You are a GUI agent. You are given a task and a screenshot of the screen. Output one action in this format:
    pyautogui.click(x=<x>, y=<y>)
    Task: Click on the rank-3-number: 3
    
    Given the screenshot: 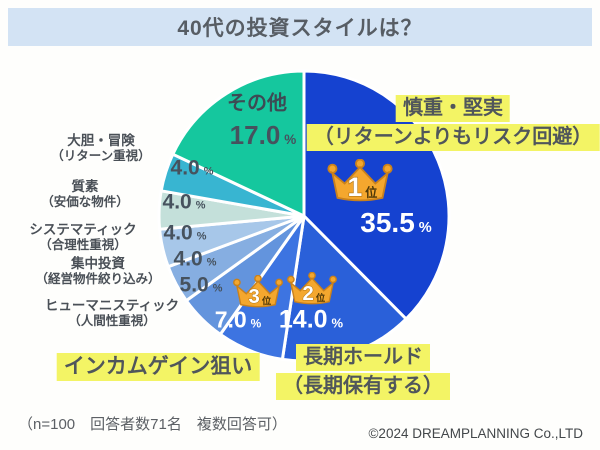 What is the action you would take?
    pyautogui.click(x=253, y=297)
    